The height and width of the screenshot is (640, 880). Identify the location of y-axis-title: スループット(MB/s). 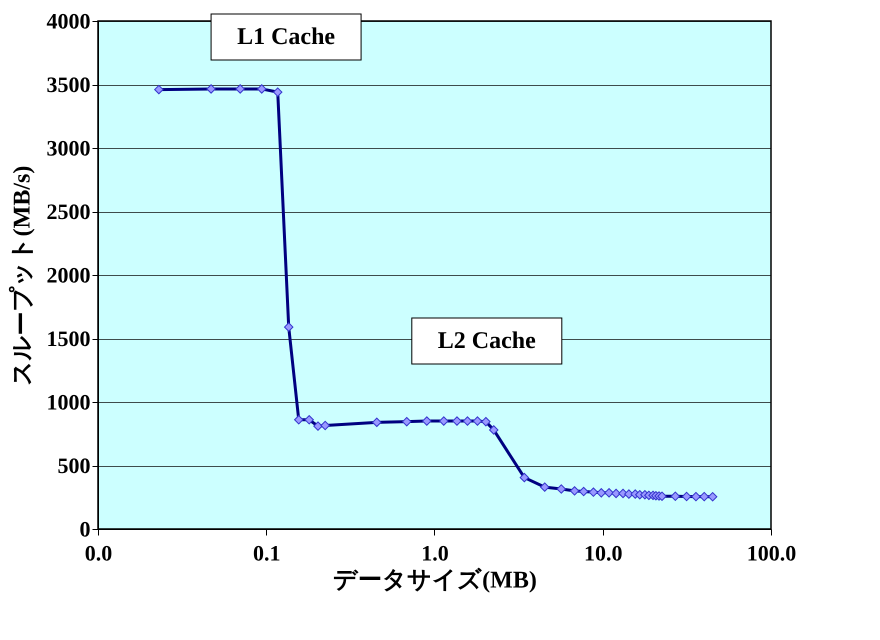
(22, 276).